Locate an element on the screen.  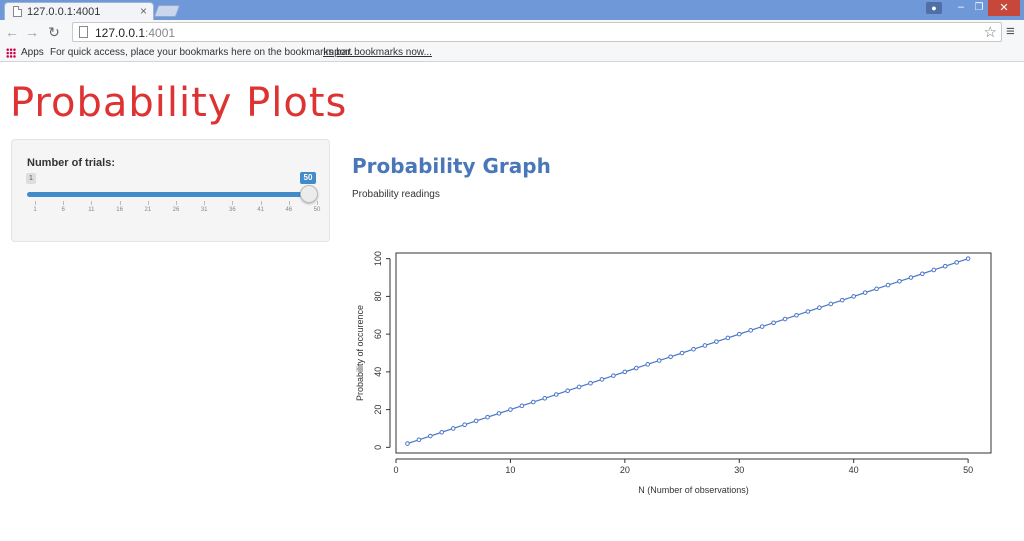
reload-icon: ↻ is located at coordinates (54, 32).